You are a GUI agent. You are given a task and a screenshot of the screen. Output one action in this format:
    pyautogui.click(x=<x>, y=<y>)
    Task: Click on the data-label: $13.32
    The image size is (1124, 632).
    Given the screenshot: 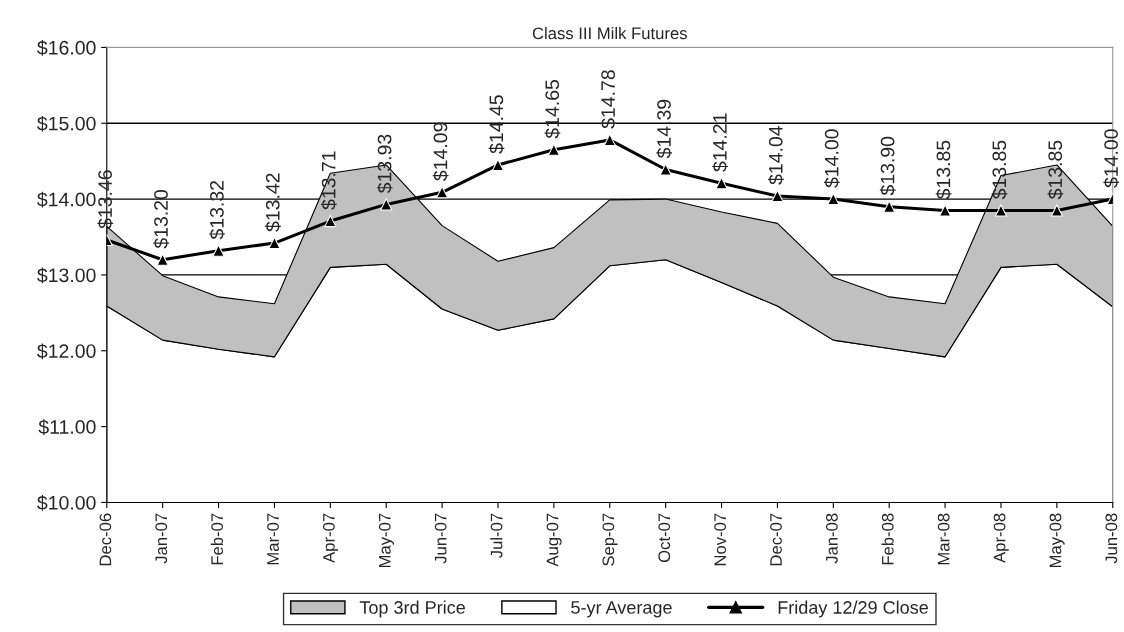 What is the action you would take?
    pyautogui.click(x=217, y=210)
    